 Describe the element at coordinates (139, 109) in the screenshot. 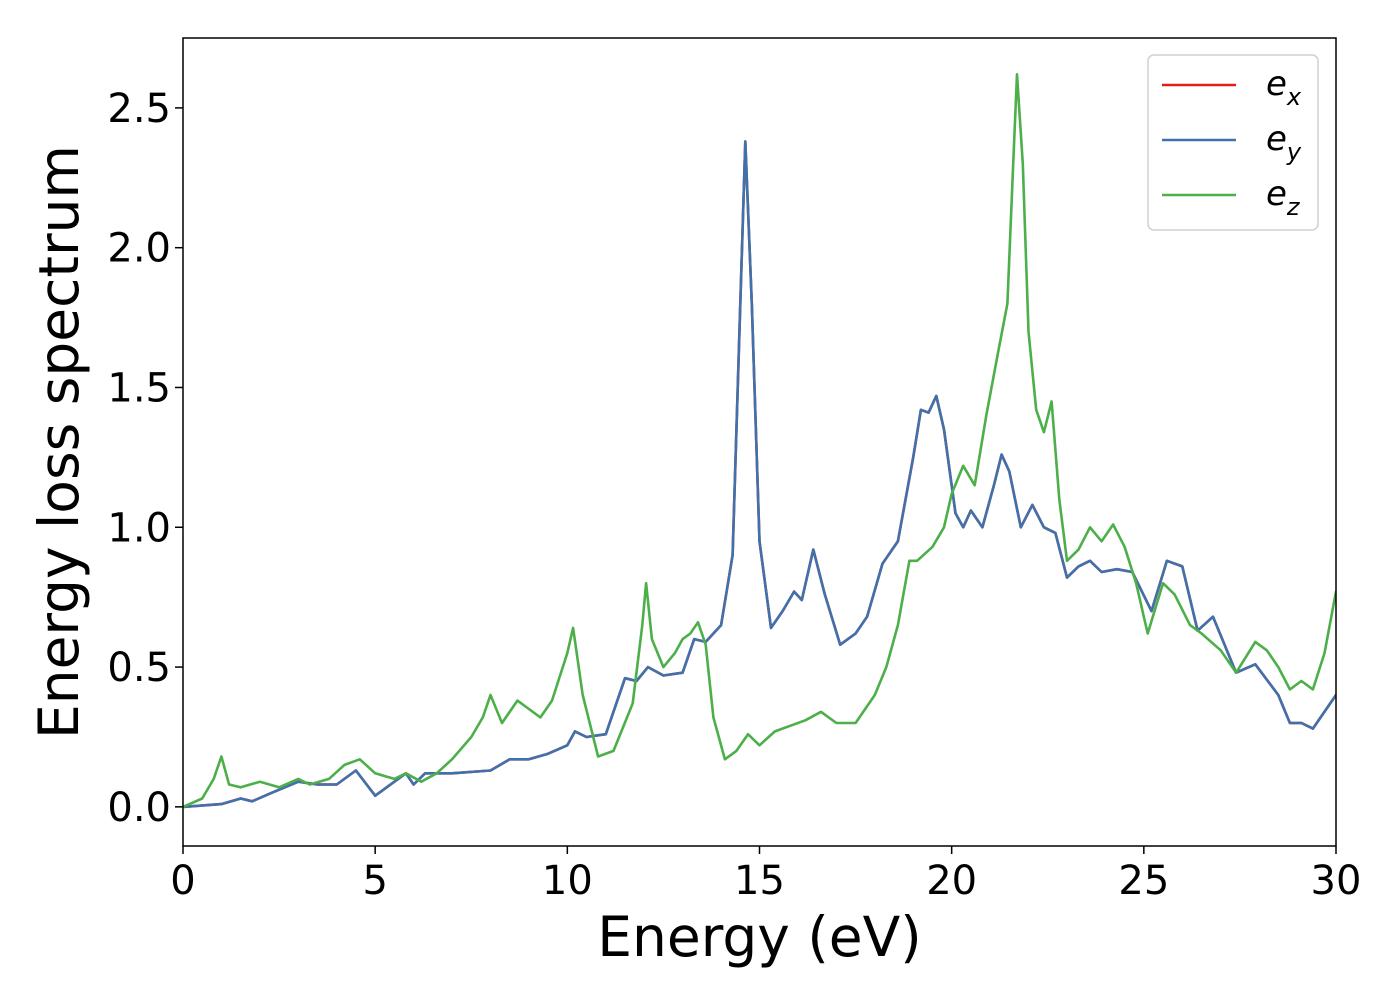

I see `y-tick-label: 2.5` at that location.